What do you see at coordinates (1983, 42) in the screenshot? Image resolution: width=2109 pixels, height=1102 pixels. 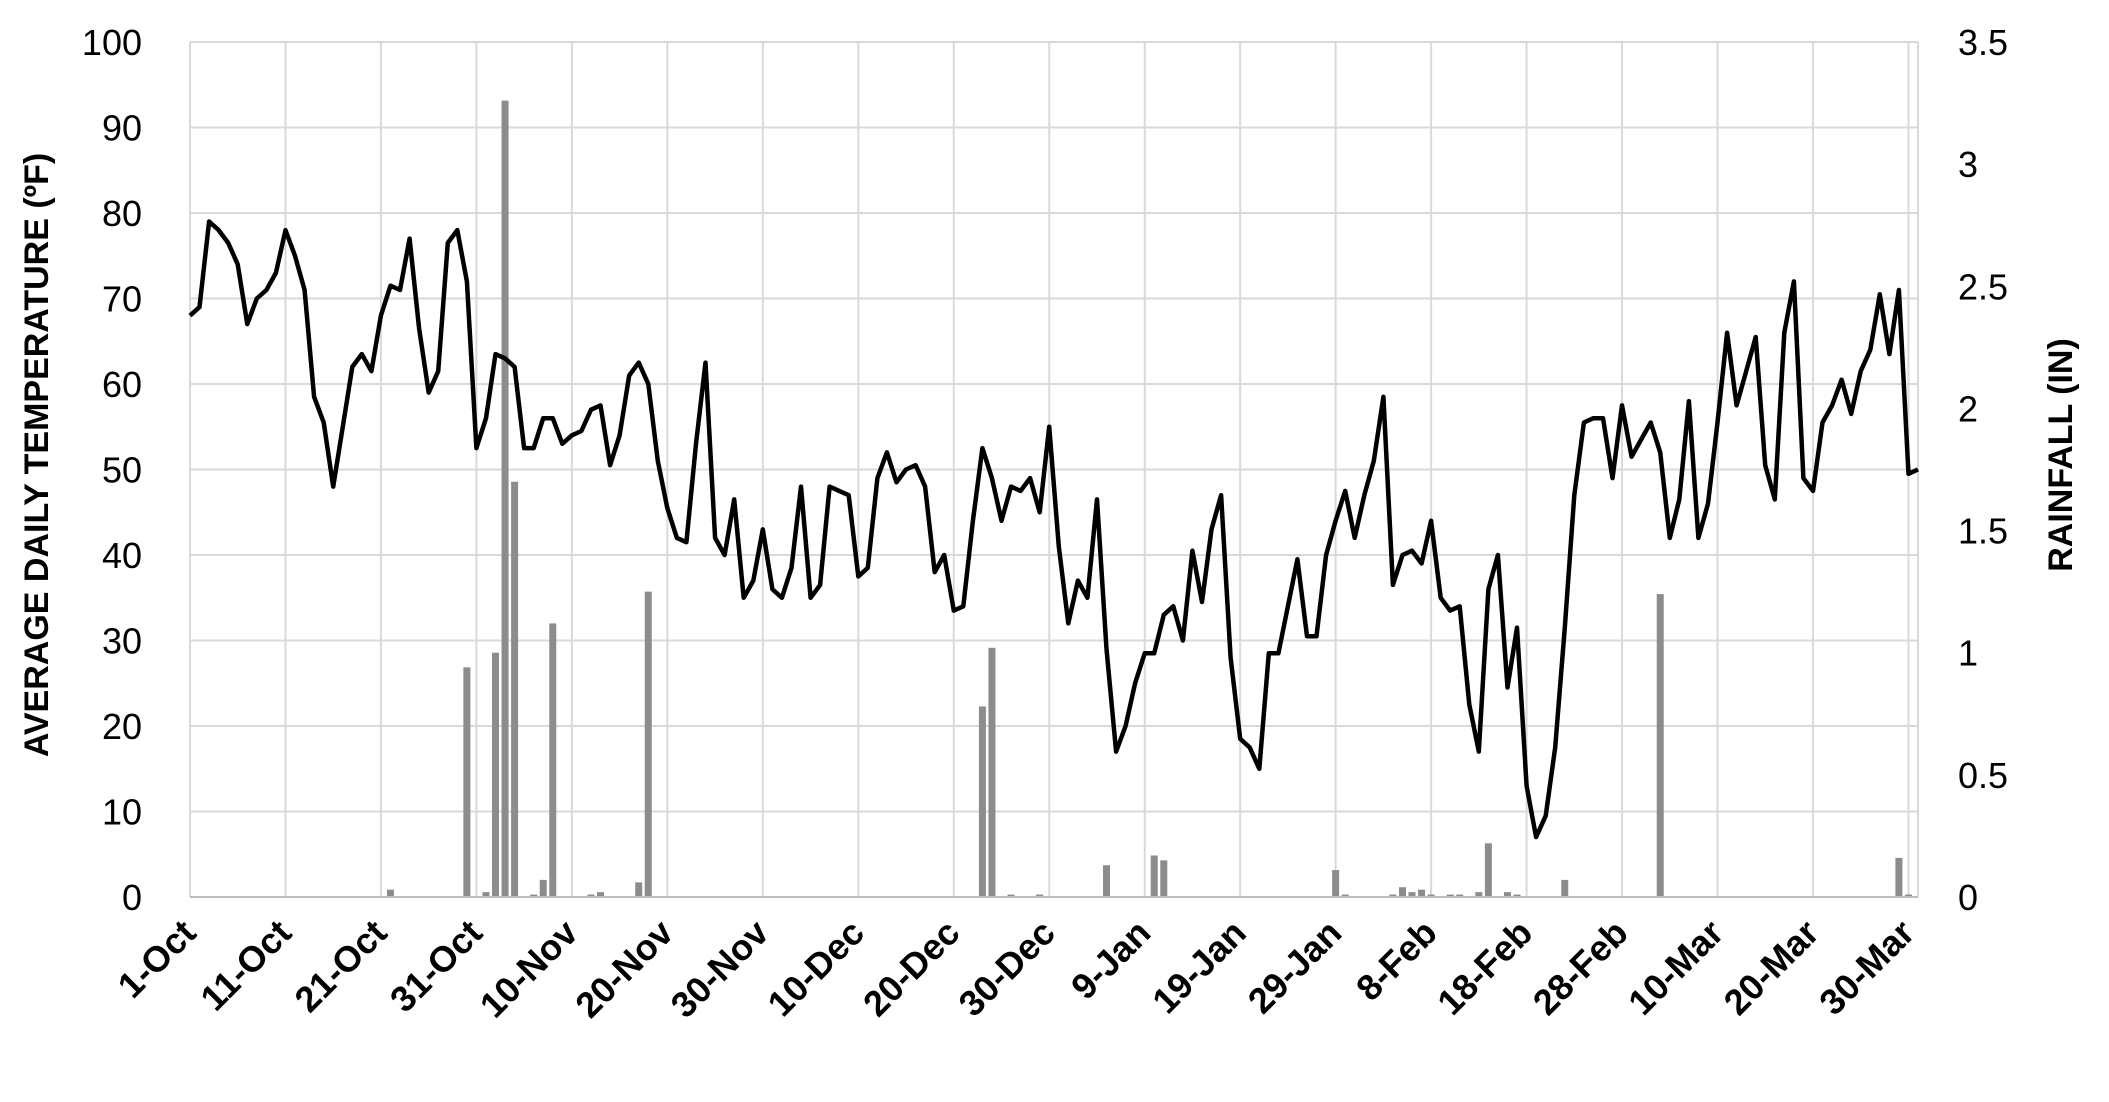 I see `right-tick-label: 3.5` at bounding box center [1983, 42].